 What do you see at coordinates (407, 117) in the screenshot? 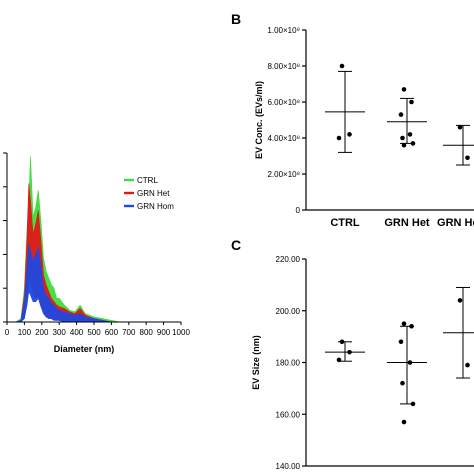
I see `b-group-grn-het` at bounding box center [407, 117].